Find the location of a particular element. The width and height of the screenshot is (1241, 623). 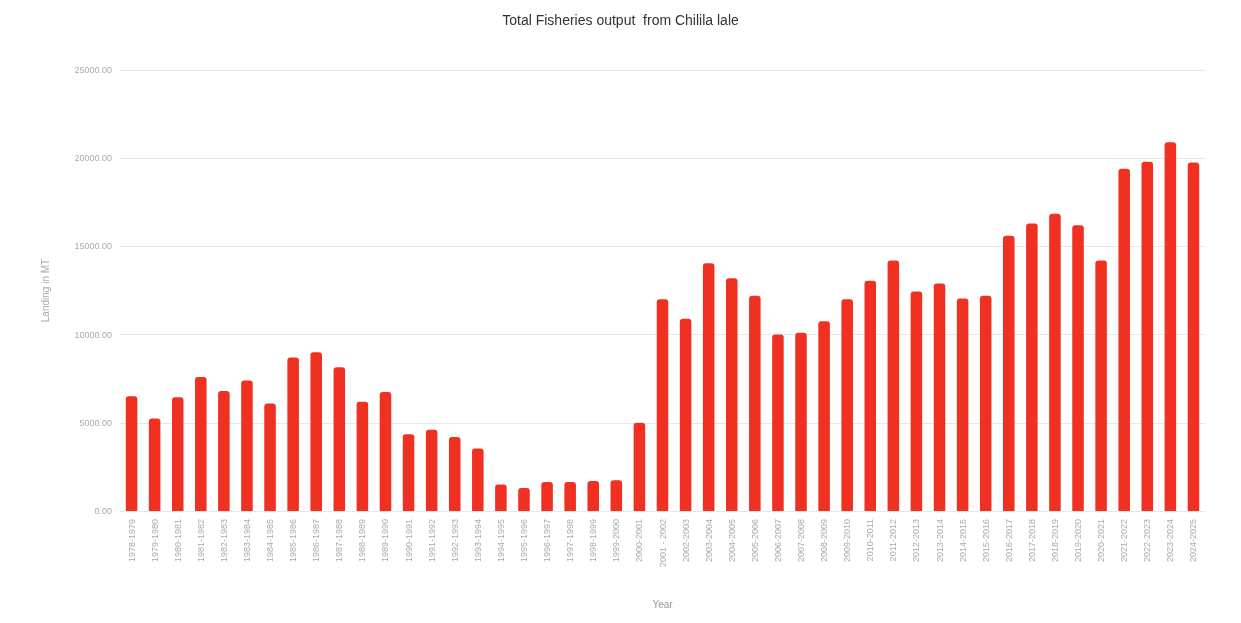

x-tick-label: 2007-2008 is located at coordinates (801, 541).